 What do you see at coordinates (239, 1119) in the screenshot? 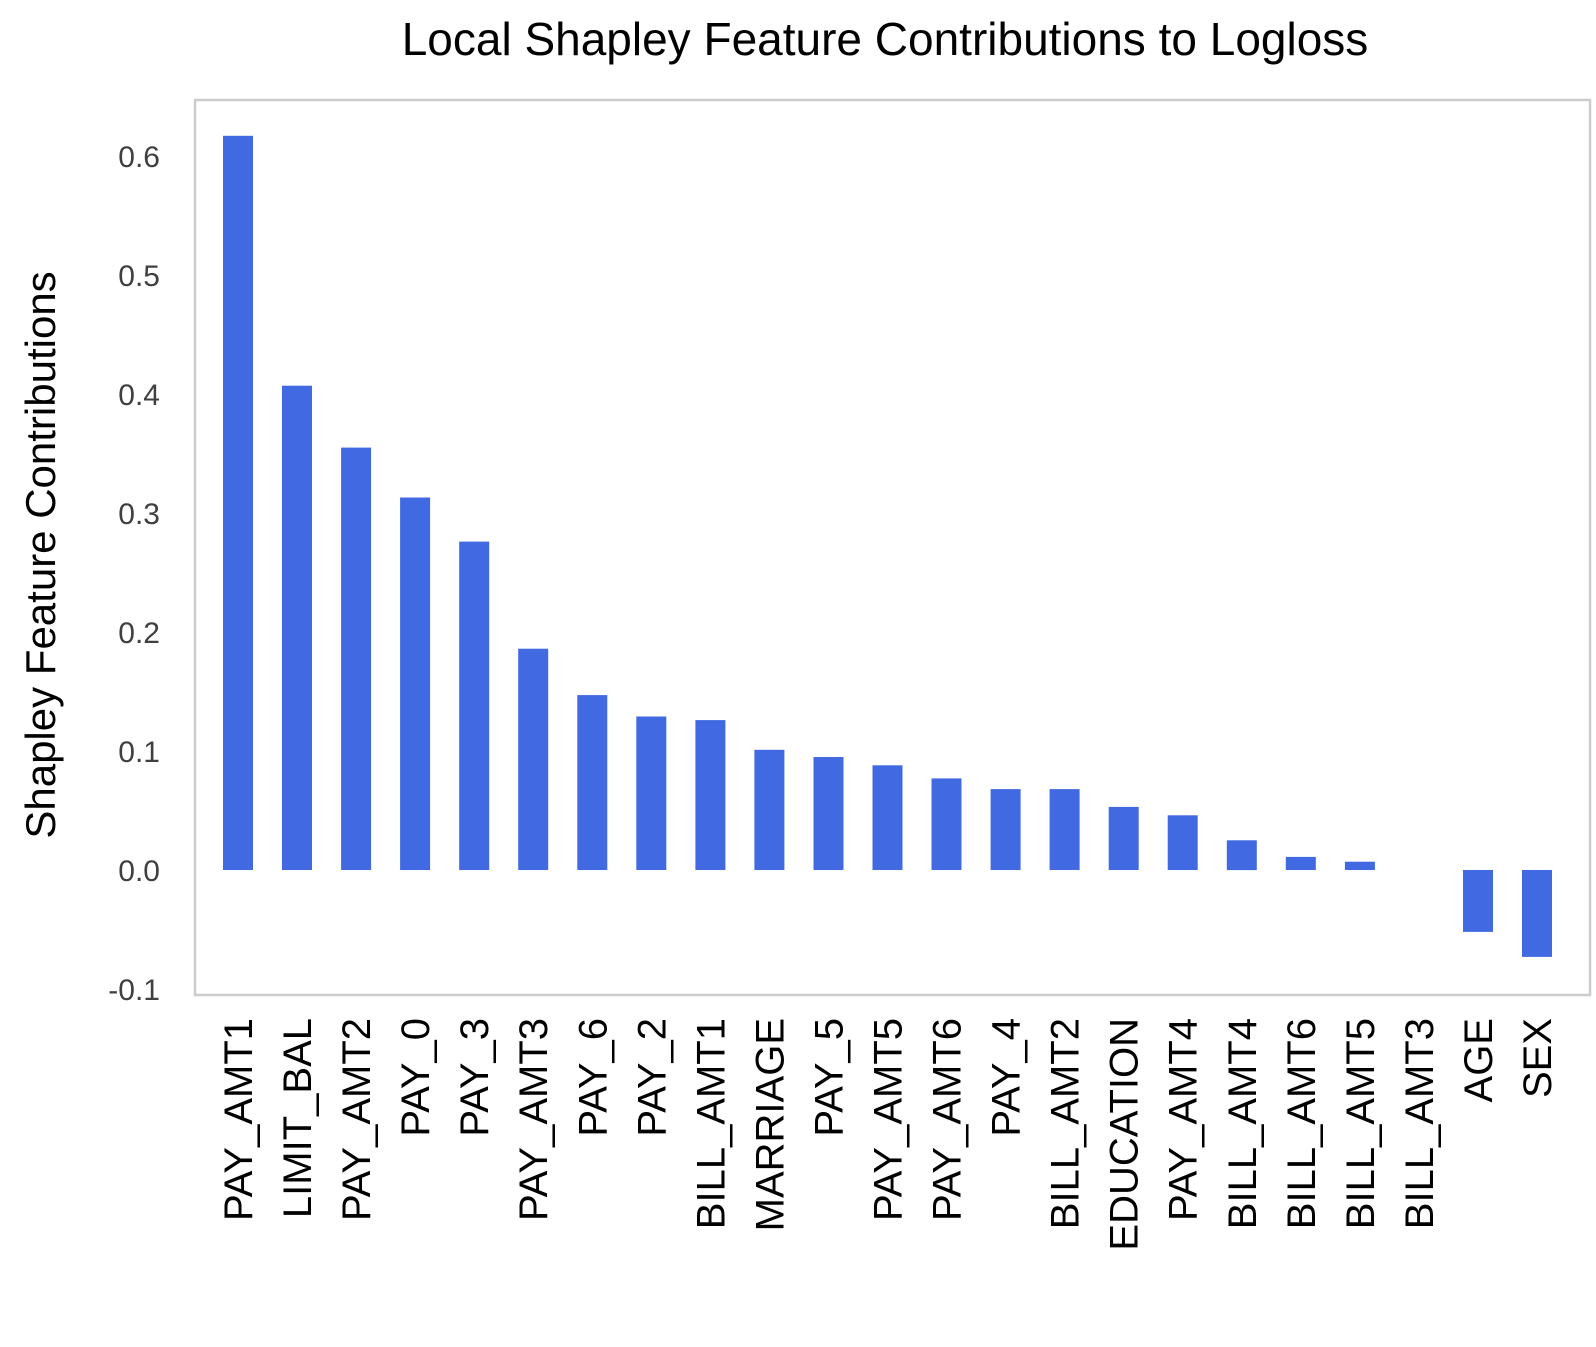
I see `x-tick-label: PAY_AMT1` at bounding box center [239, 1119].